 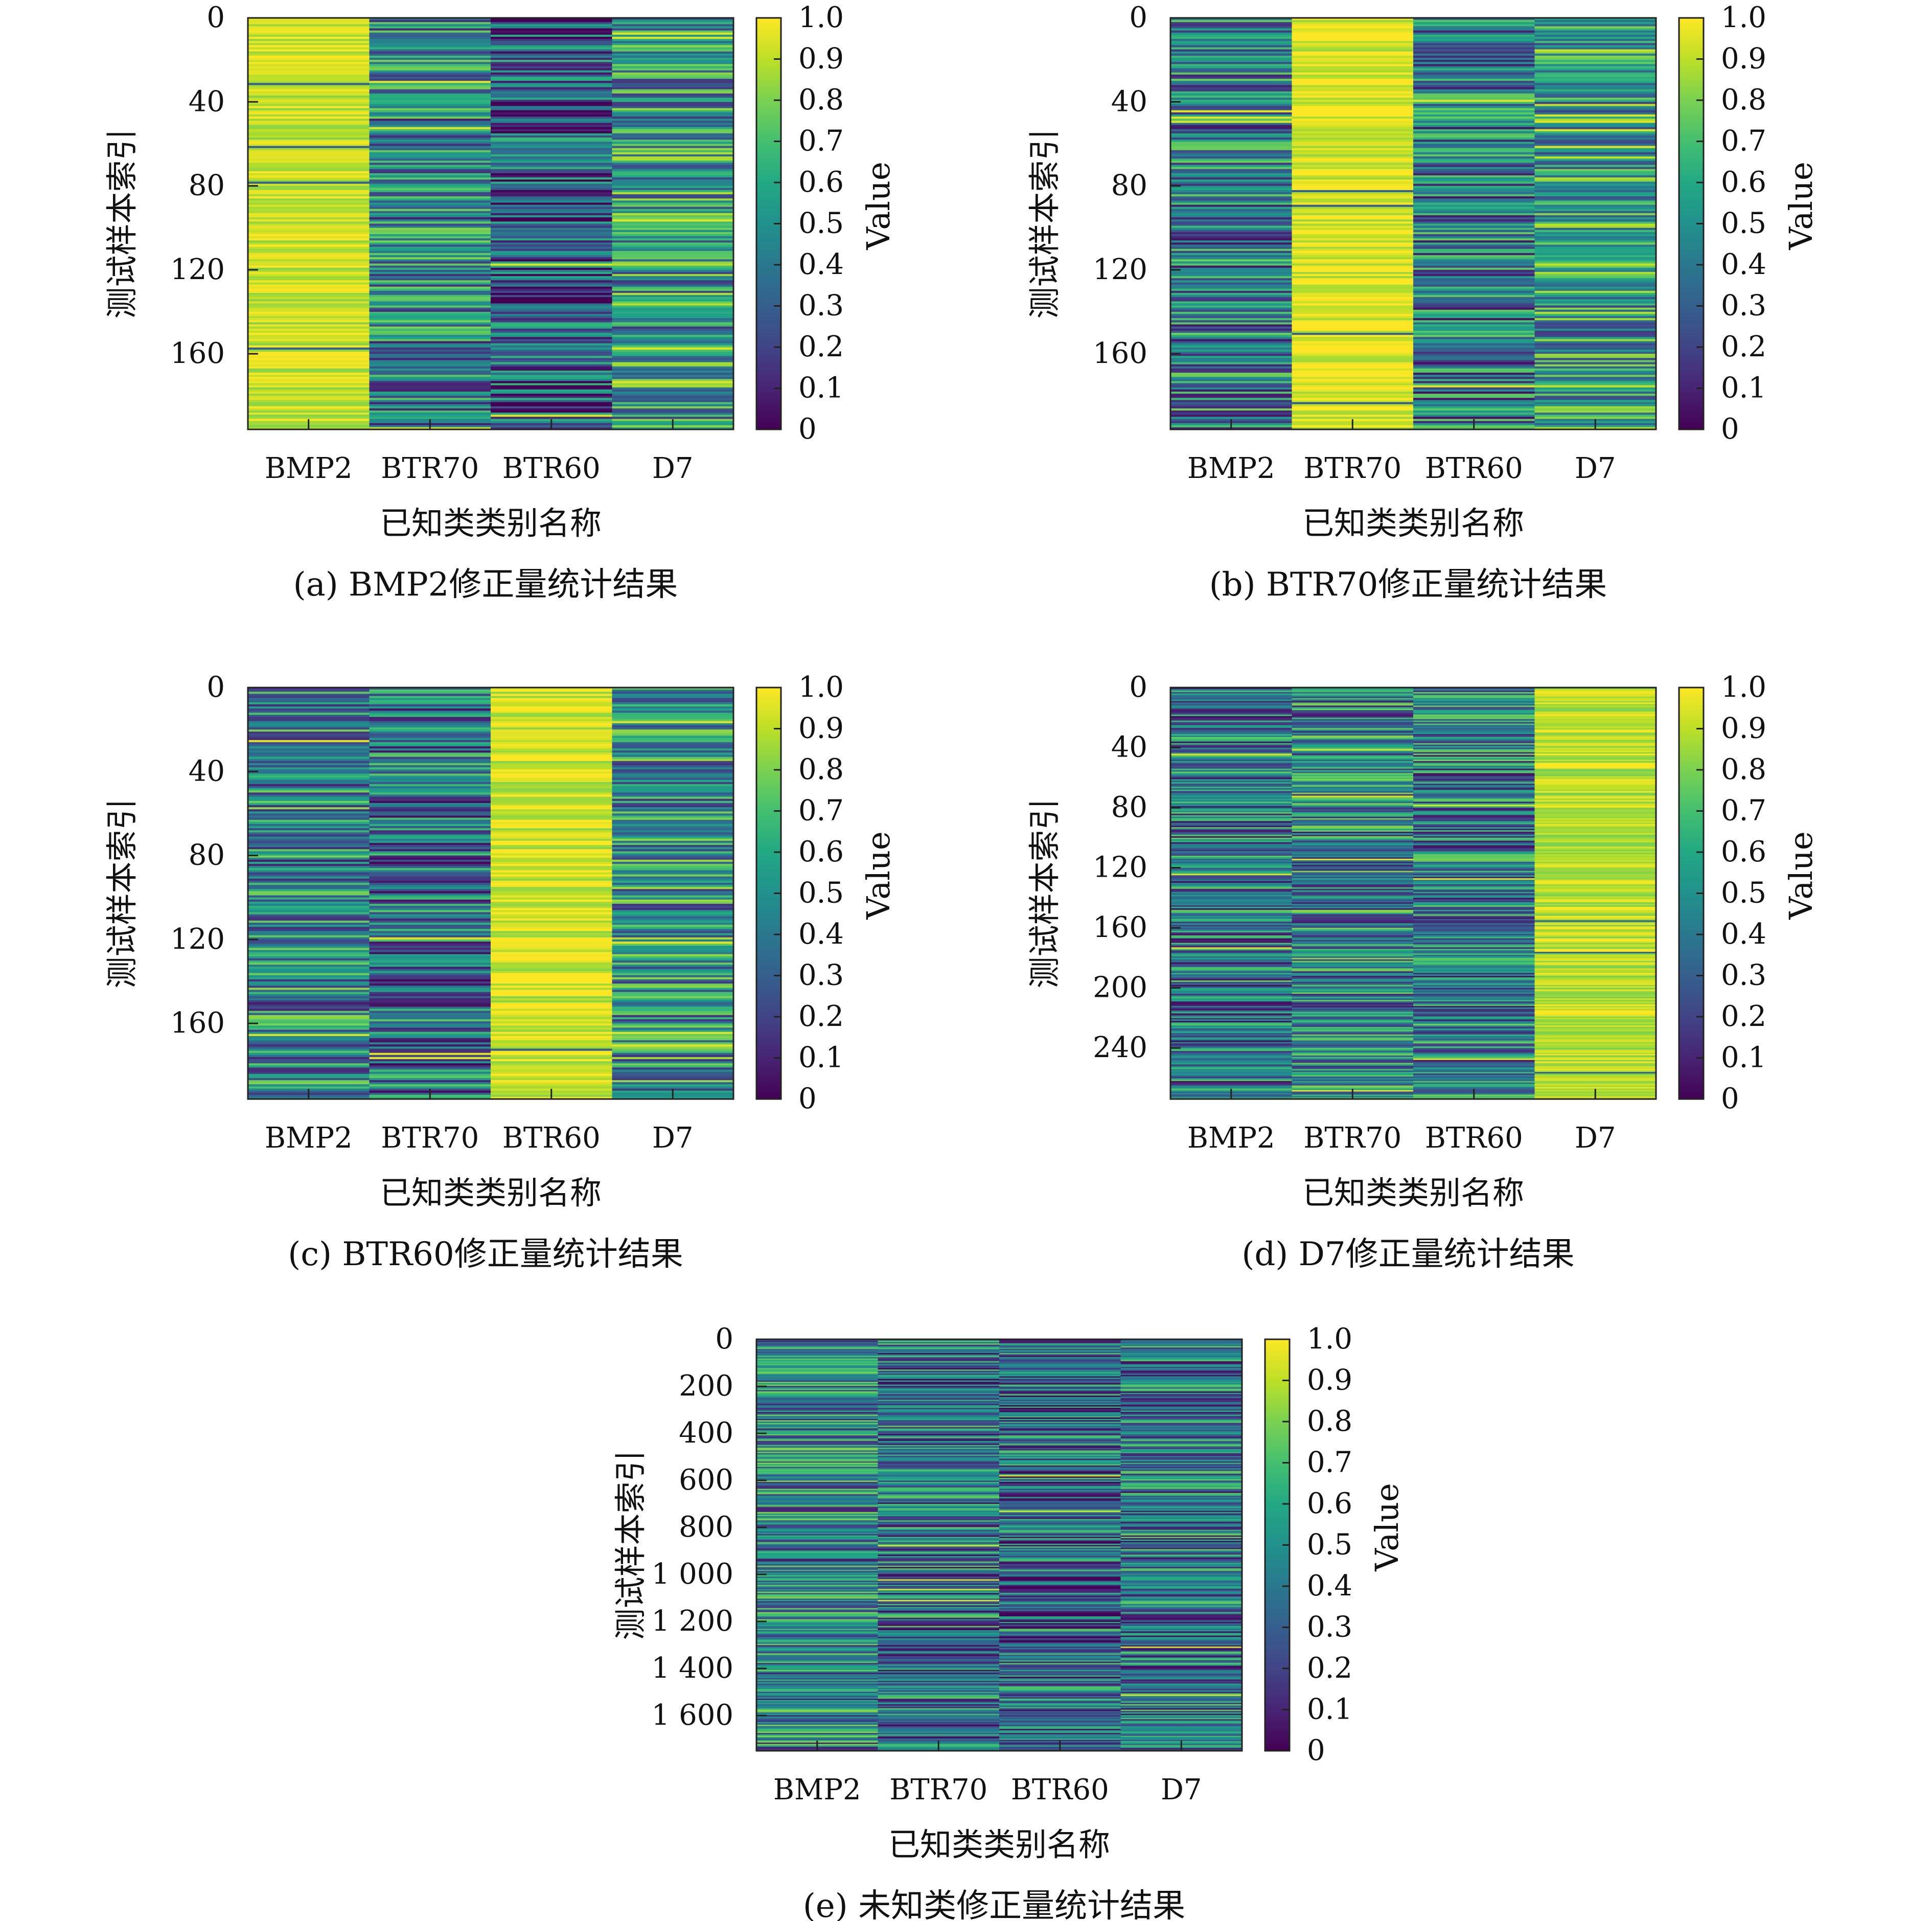 I want to click on x-tick-label: BTR70, so click(x=1352, y=468).